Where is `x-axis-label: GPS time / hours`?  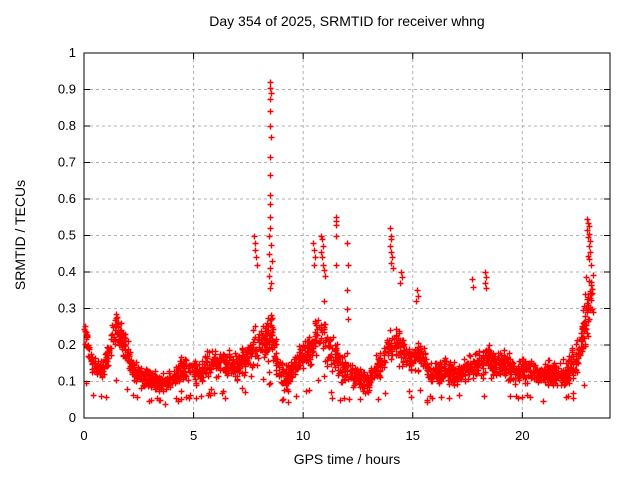 x-axis-label: GPS time / hours is located at coordinates (347, 459).